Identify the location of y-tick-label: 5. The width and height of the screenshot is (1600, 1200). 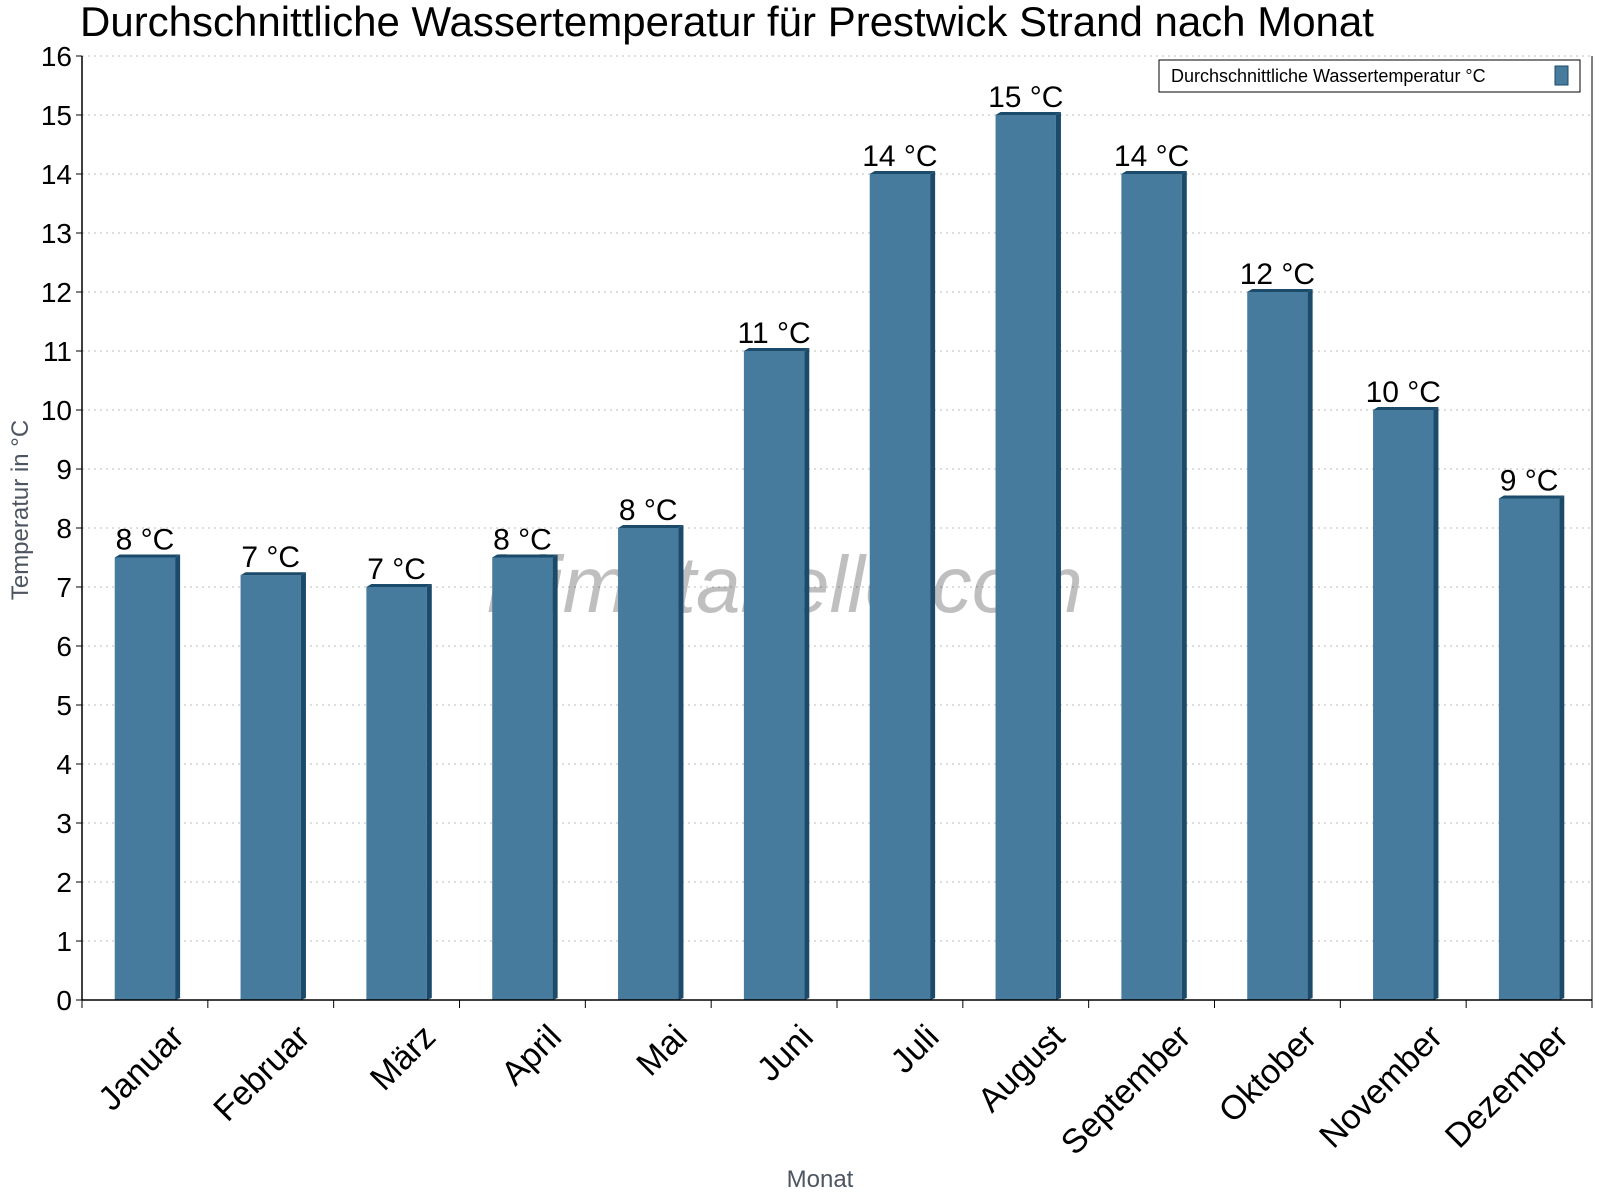
(64, 705).